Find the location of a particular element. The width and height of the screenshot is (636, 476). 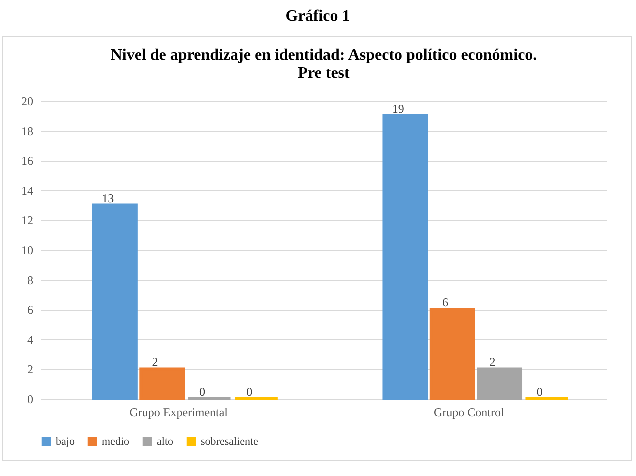

legend-label: medio is located at coordinates (116, 442).